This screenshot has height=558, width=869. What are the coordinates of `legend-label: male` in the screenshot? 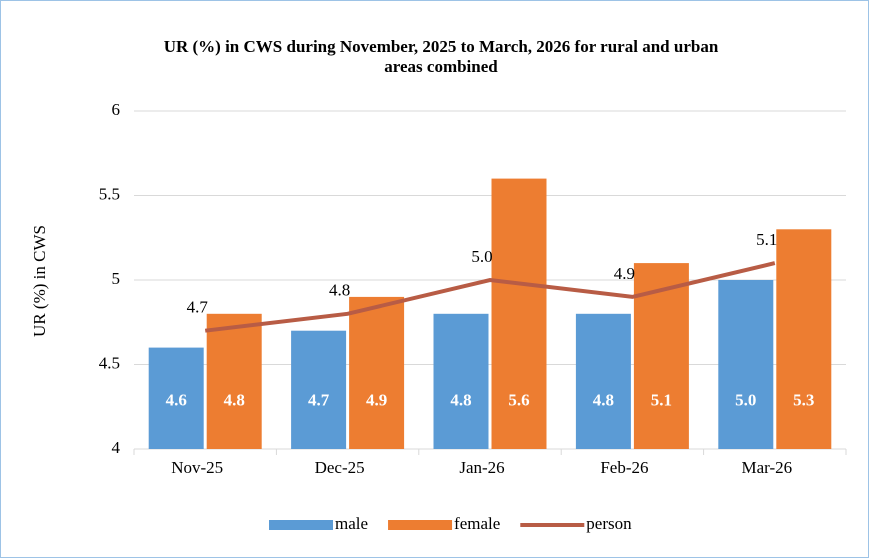 It's located at (351, 523).